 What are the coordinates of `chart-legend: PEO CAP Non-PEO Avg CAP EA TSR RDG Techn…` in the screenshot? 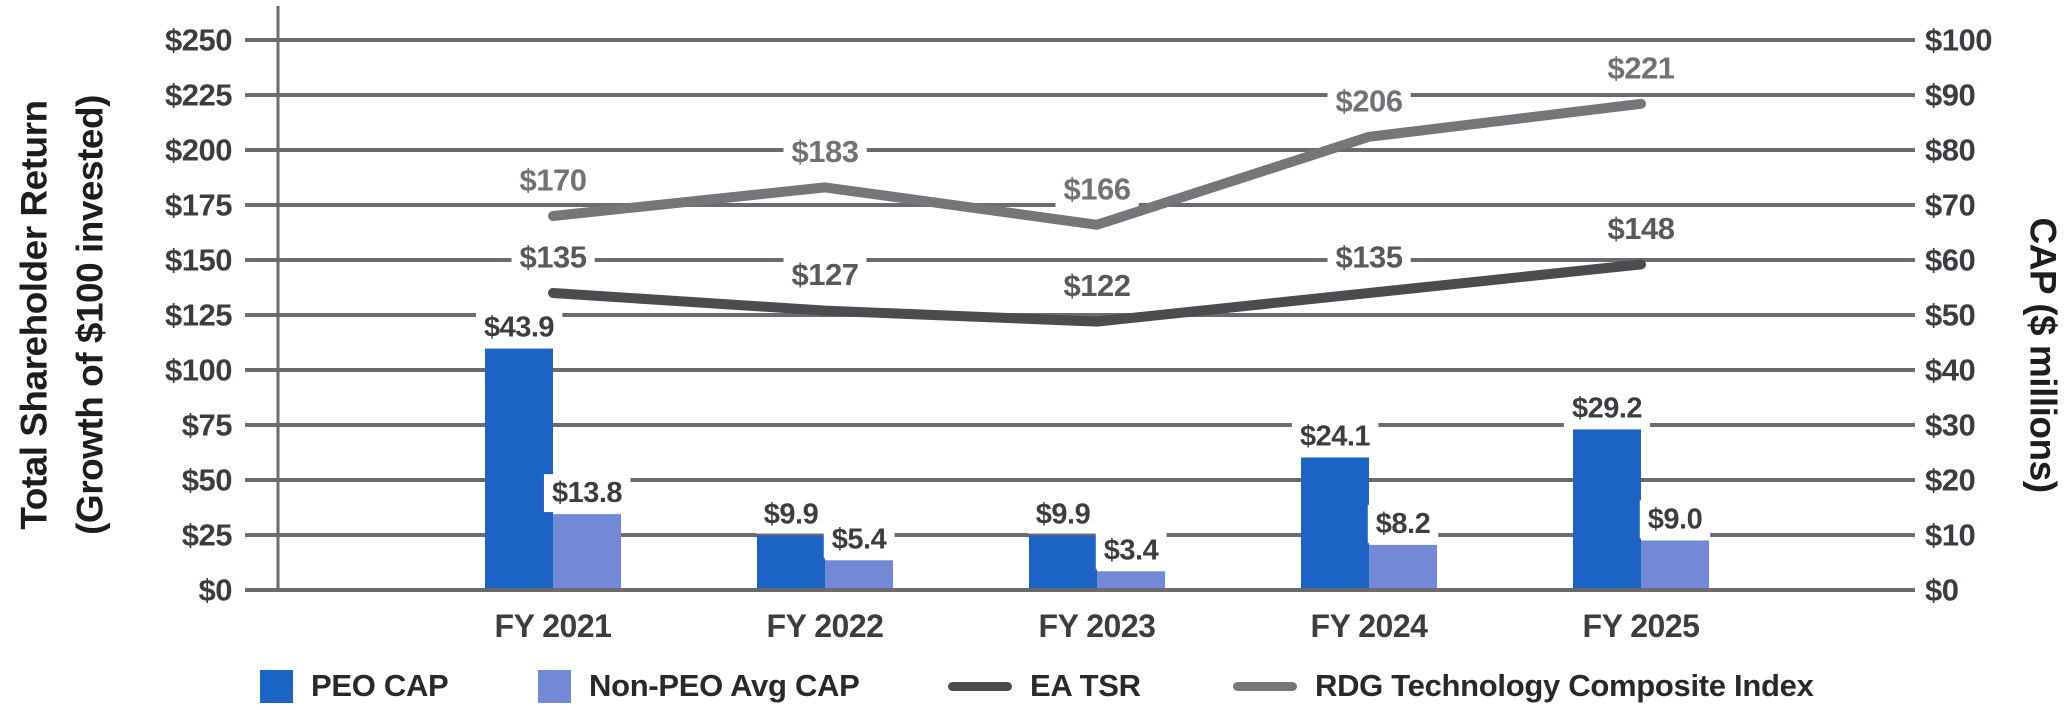 It's located at (1035, 686).